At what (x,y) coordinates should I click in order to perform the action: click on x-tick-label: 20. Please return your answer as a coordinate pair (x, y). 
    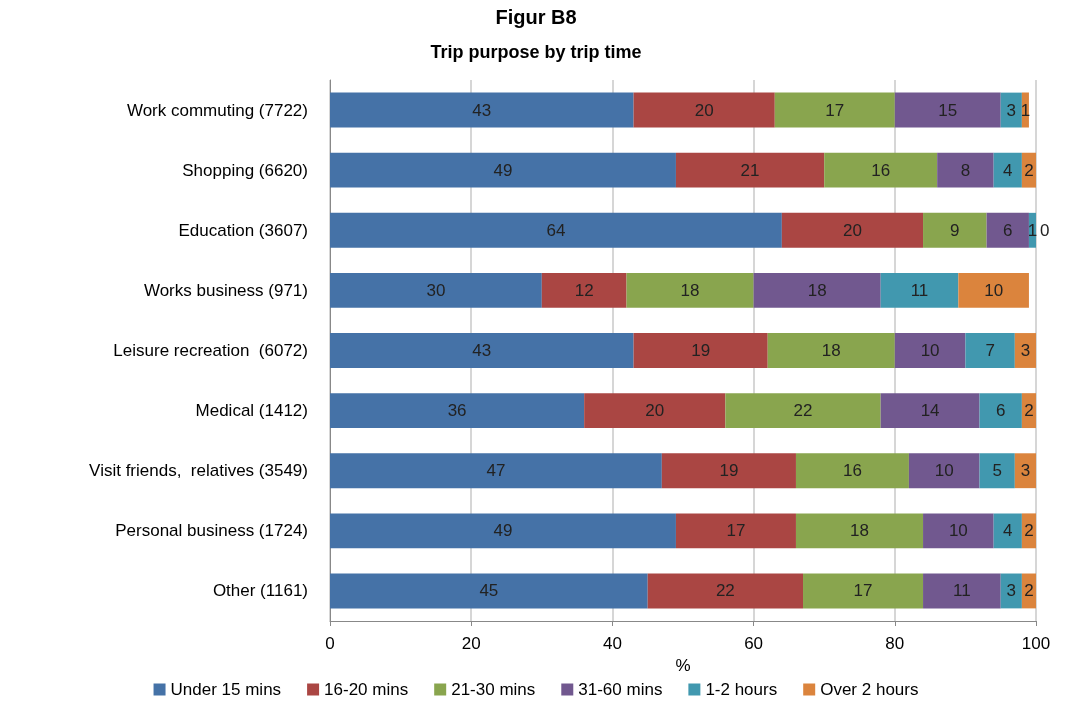
    Looking at the image, I should click on (471, 643).